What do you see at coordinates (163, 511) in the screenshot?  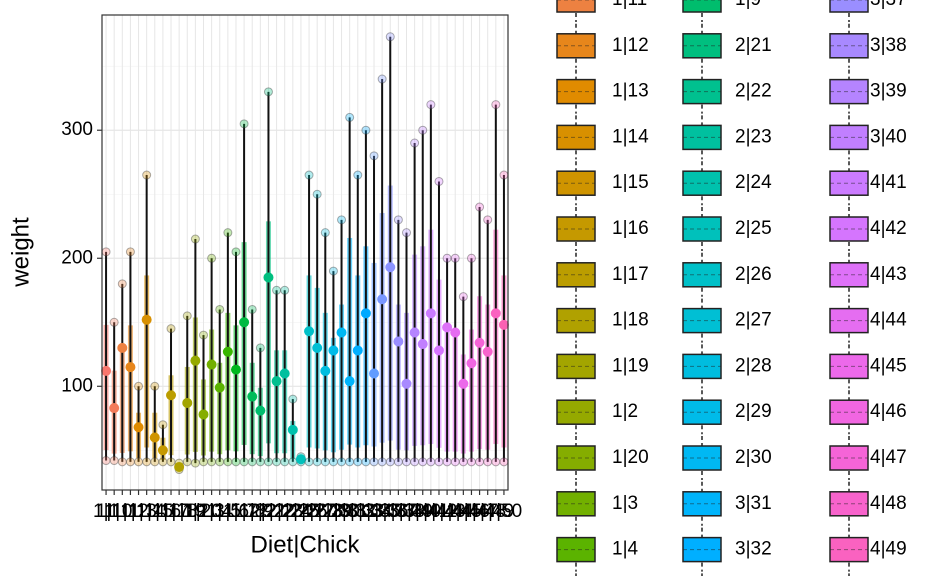 I see `x-tick-label: 1|16` at bounding box center [163, 511].